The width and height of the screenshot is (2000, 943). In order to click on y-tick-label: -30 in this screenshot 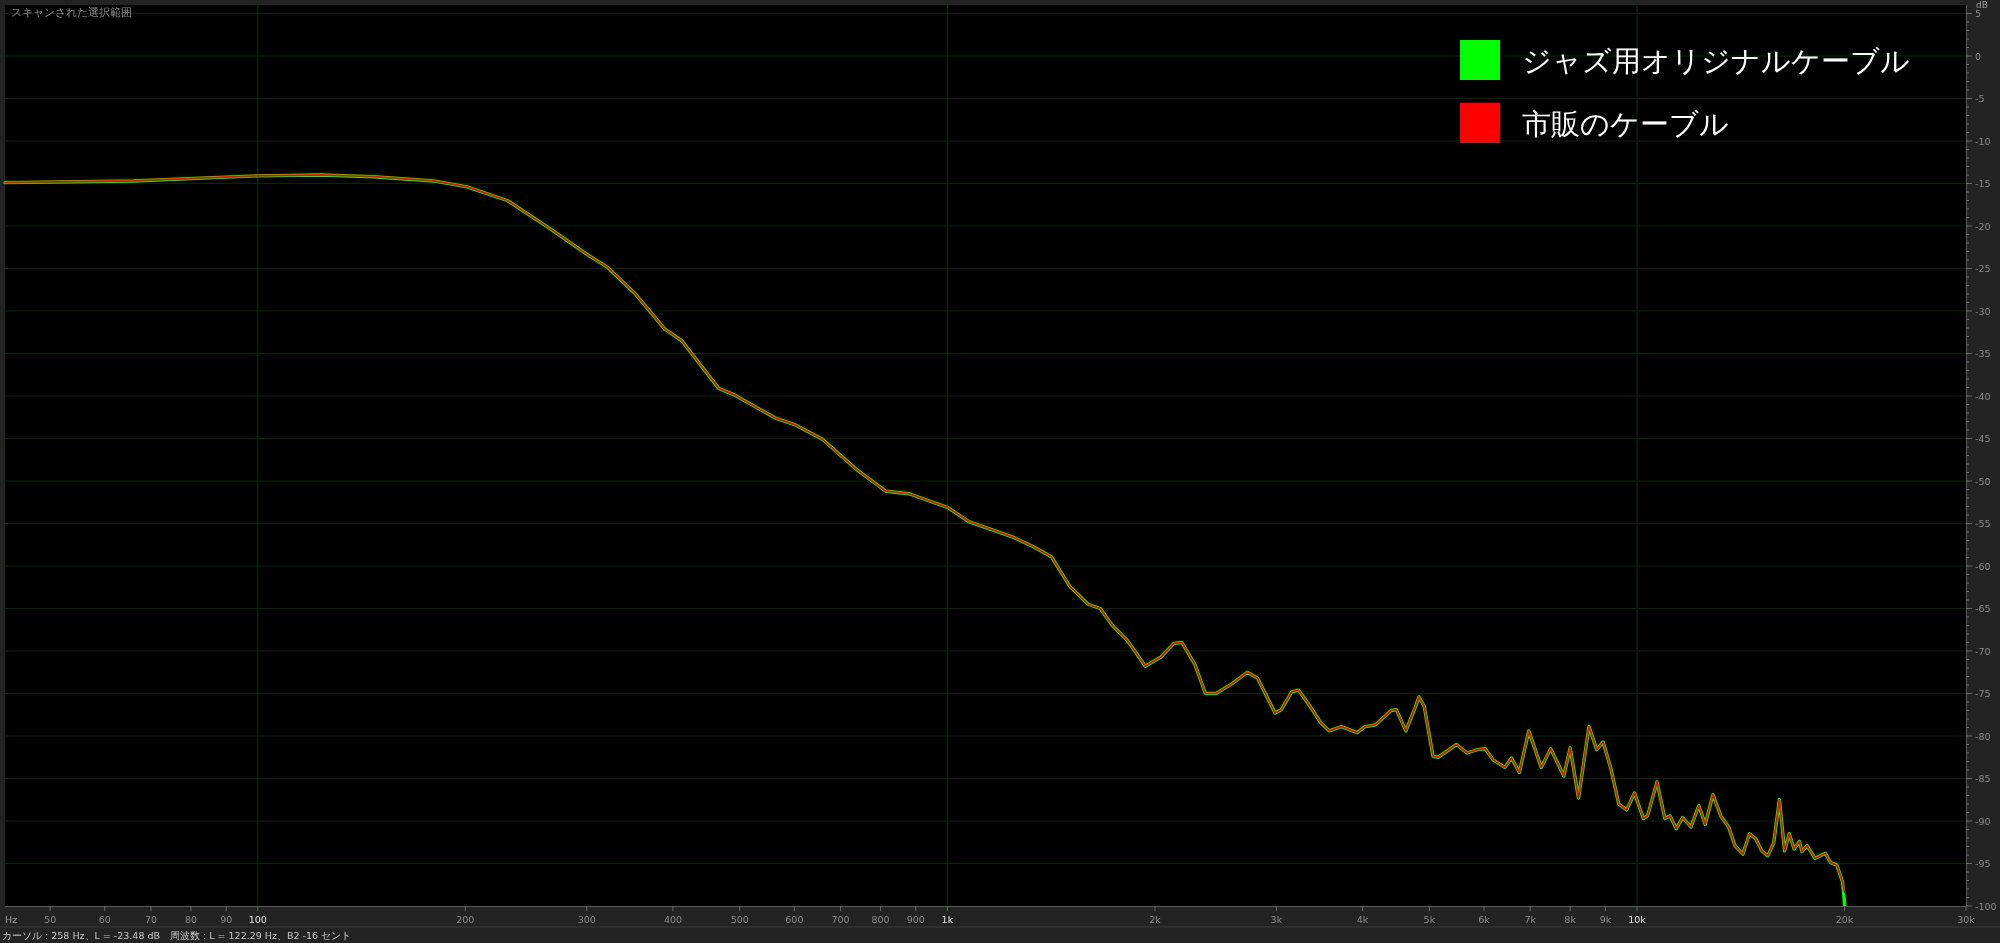, I will do `click(1983, 311)`.